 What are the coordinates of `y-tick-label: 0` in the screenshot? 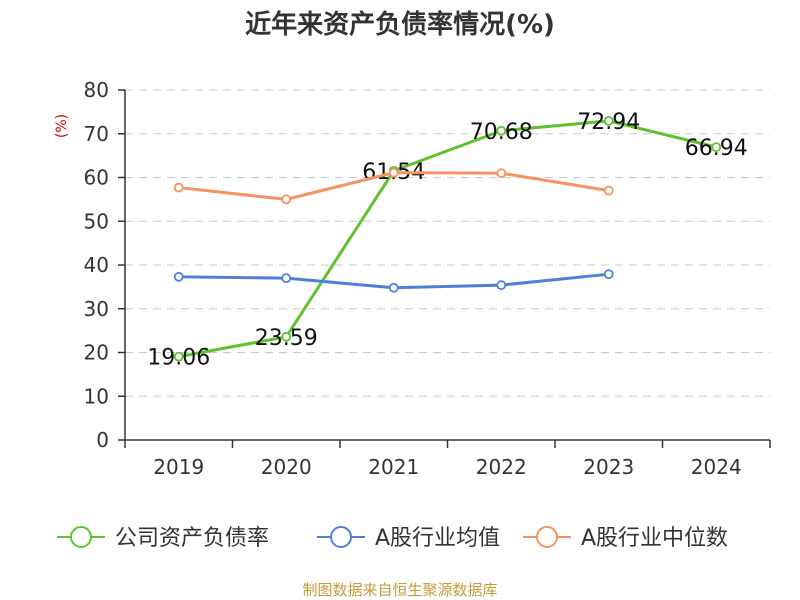 It's located at (102, 440).